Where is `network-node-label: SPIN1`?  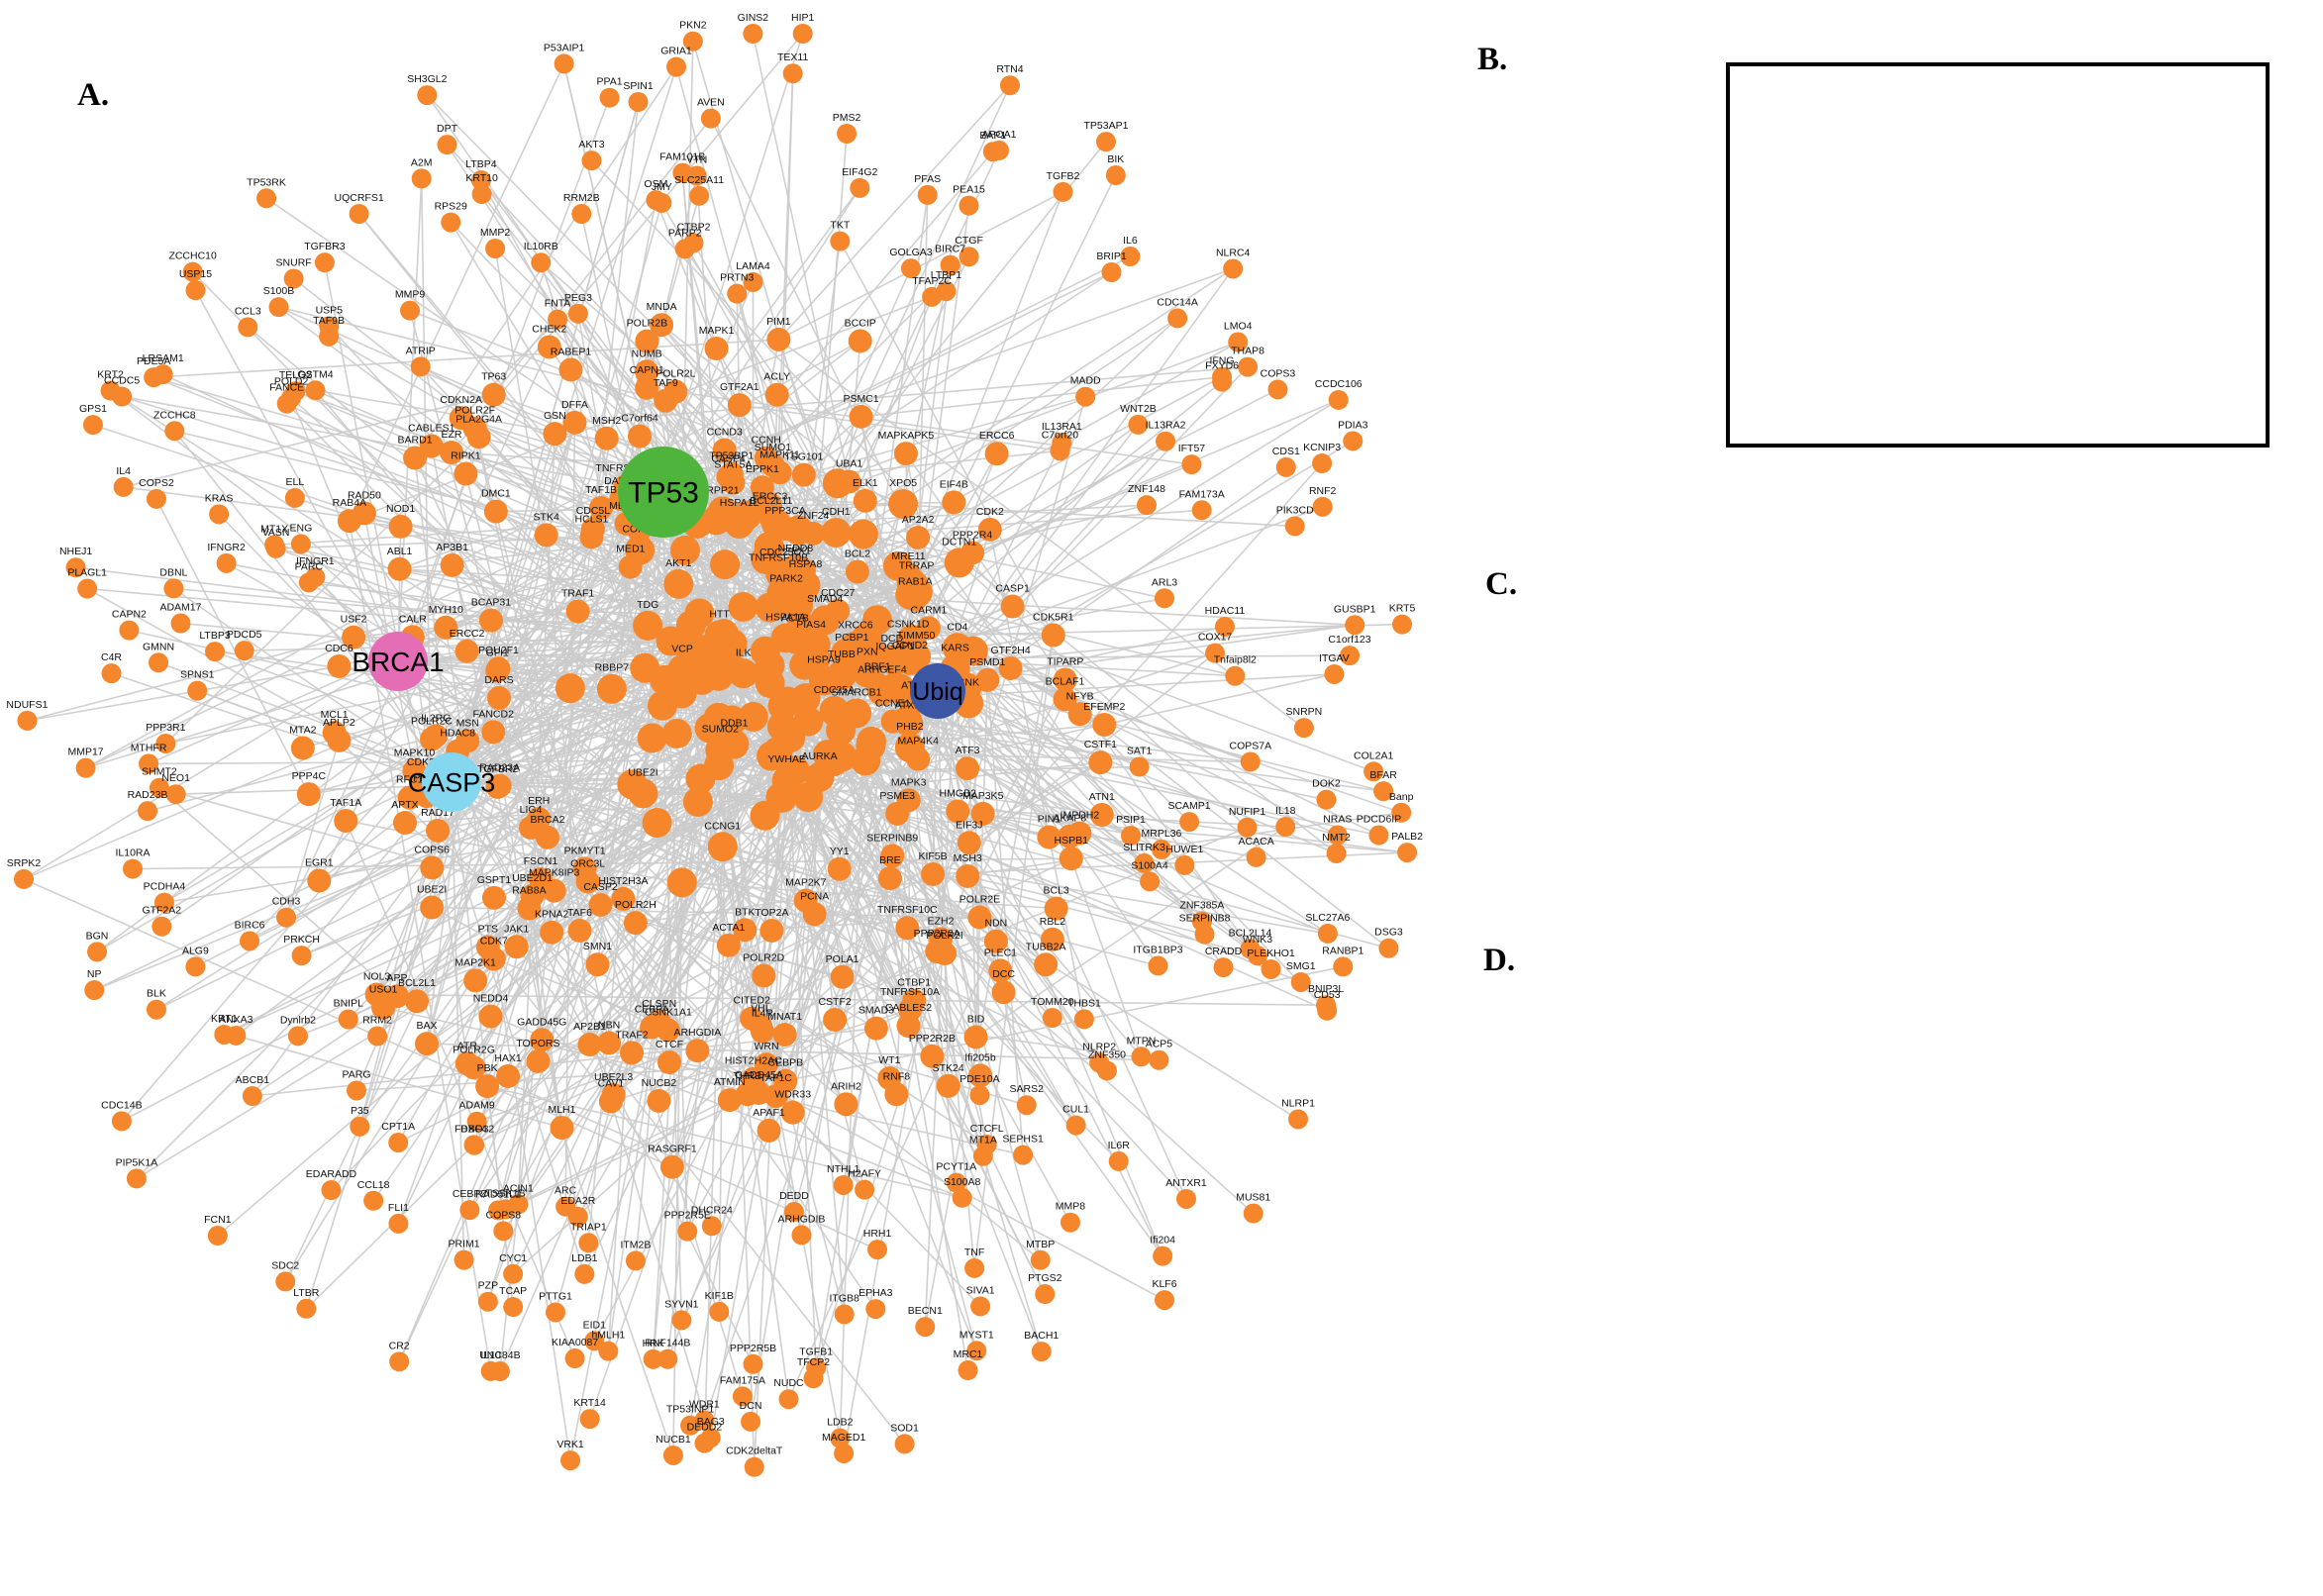 network-node-label: SPIN1 is located at coordinates (639, 86).